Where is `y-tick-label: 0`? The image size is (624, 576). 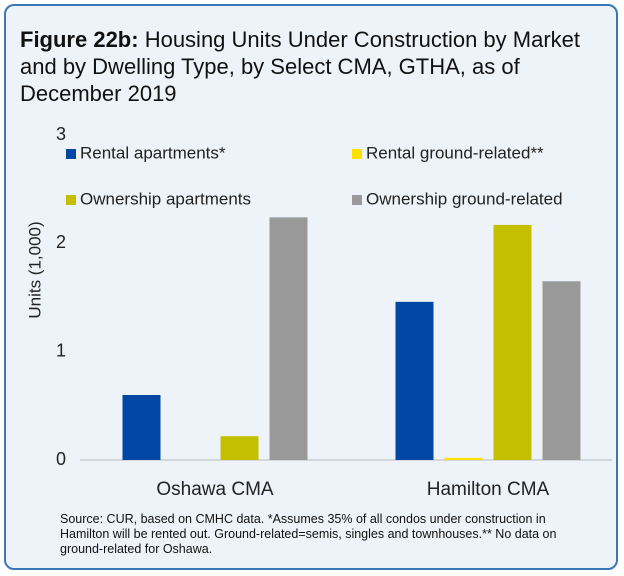
y-tick-label: 0 is located at coordinates (61, 459).